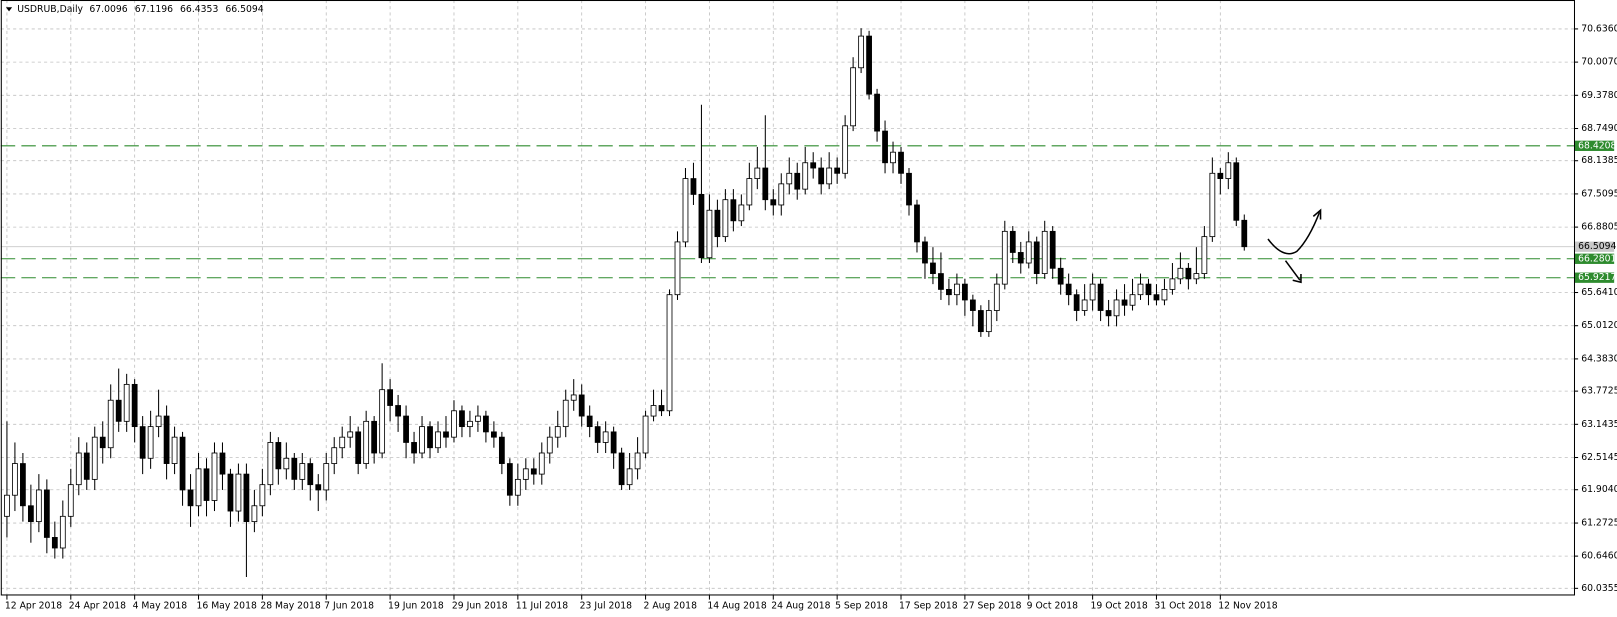  Describe the element at coordinates (154, 9) in the screenshot. I see `ohlc-value: 67.1196` at that location.